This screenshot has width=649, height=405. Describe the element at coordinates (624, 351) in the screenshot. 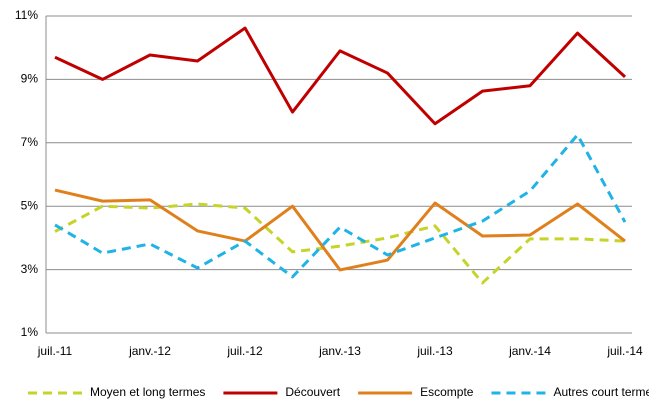

I see `x-tick-label: juil.-14` at that location.